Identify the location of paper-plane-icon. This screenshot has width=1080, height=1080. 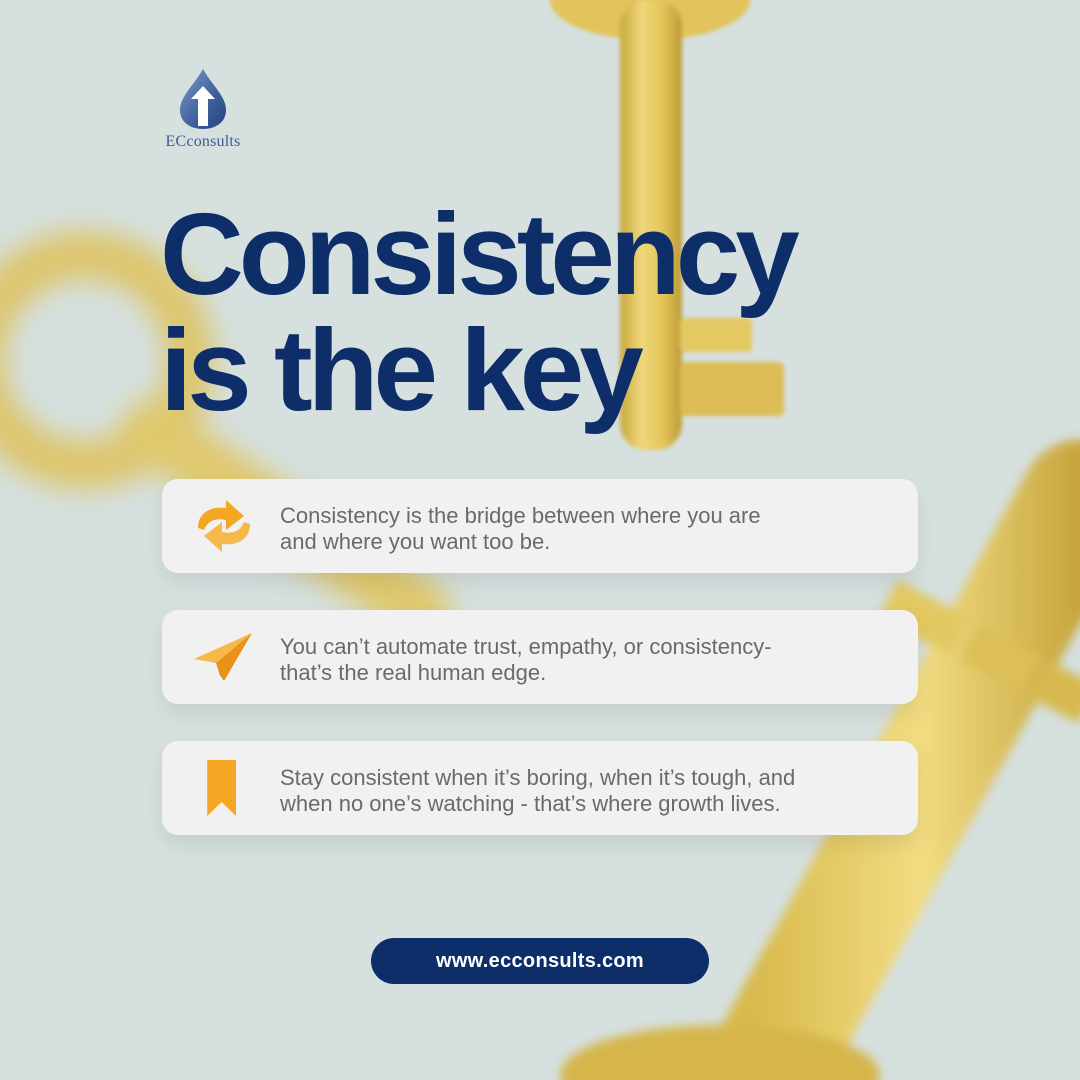
(223, 657).